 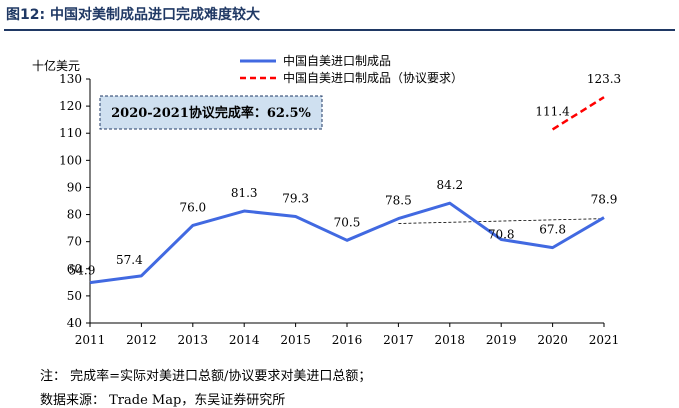 I want to click on data-label: 81.3, so click(x=244, y=193).